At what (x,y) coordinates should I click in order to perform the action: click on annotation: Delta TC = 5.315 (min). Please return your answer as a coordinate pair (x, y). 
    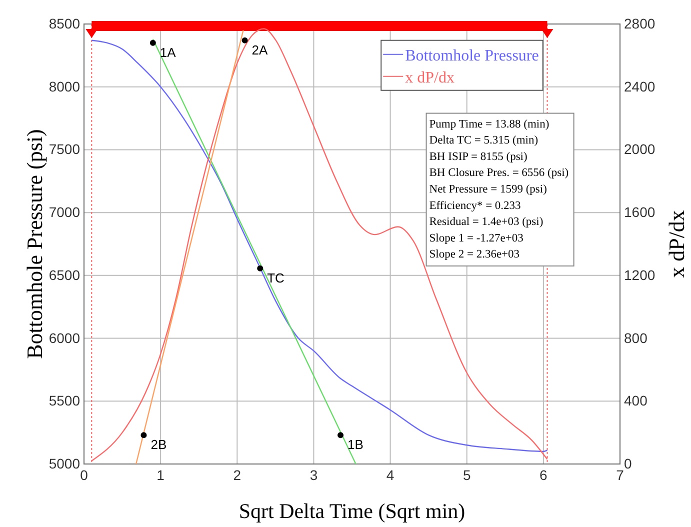
    Looking at the image, I should click on (483, 140).